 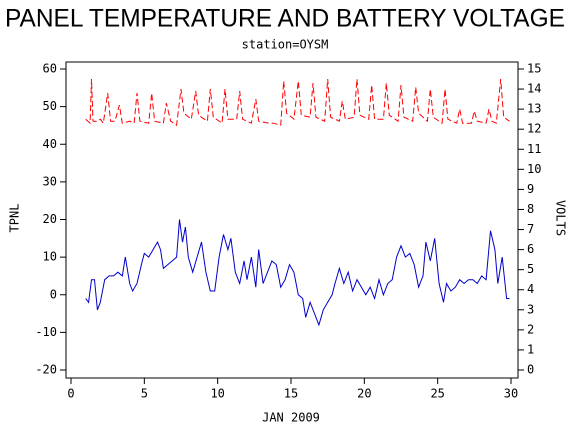 What do you see at coordinates (291, 418) in the screenshot?
I see `x-axis-label: JAN 2009` at bounding box center [291, 418].